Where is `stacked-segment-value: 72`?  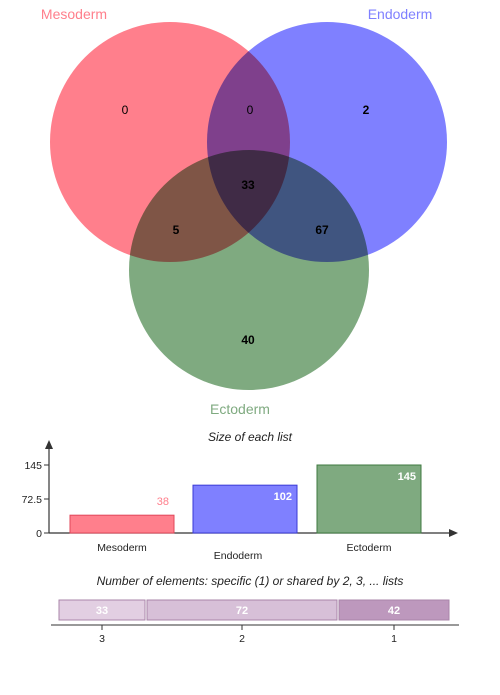 stacked-segment-value: 72 is located at coordinates (242, 611).